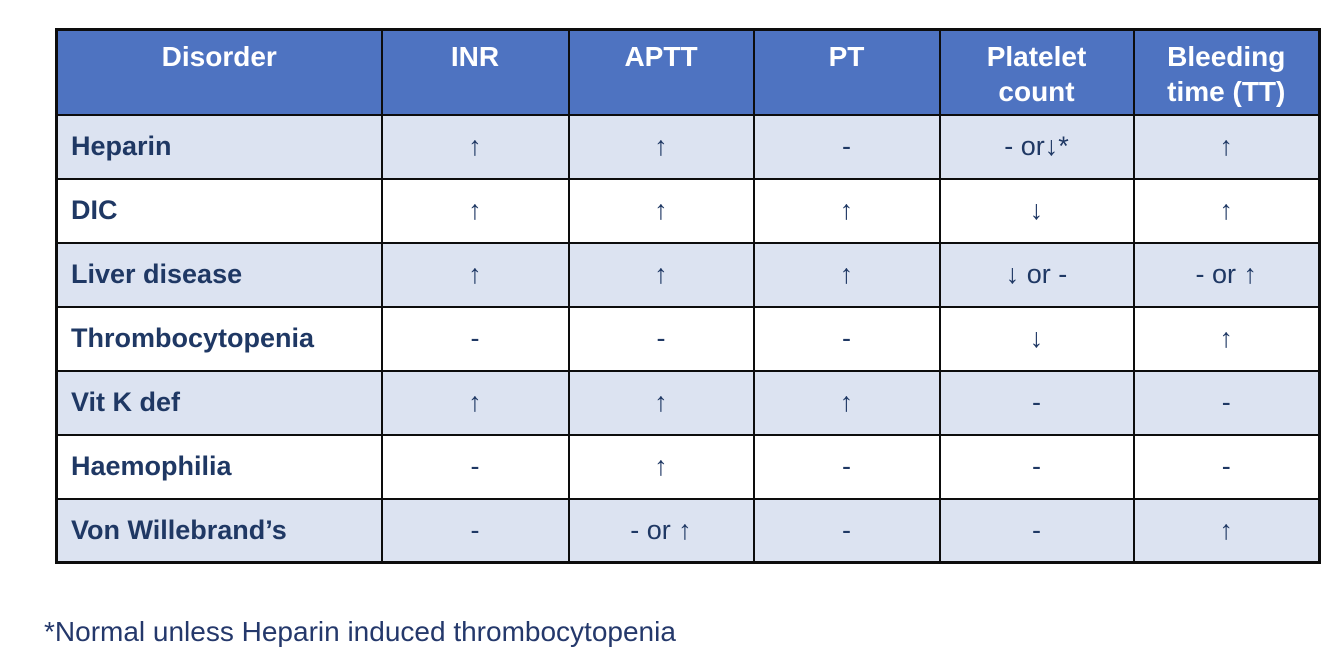 This screenshot has width=1334, height=663. Describe the element at coordinates (219, 210) in the screenshot. I see `row-label: DIC` at that location.